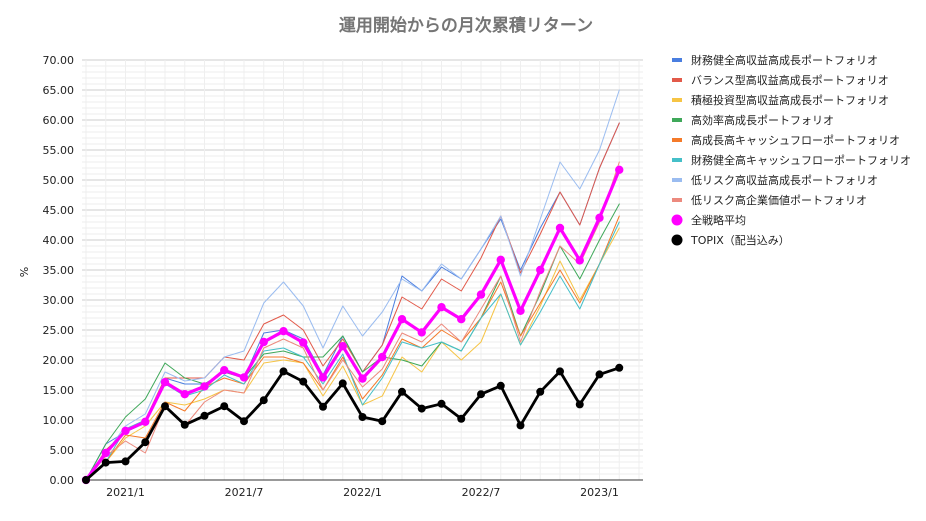 This screenshot has height=521, width=926. I want to click on legend-label: 積極投資型高収益高成長ポートフォリオ, so click(790, 100).